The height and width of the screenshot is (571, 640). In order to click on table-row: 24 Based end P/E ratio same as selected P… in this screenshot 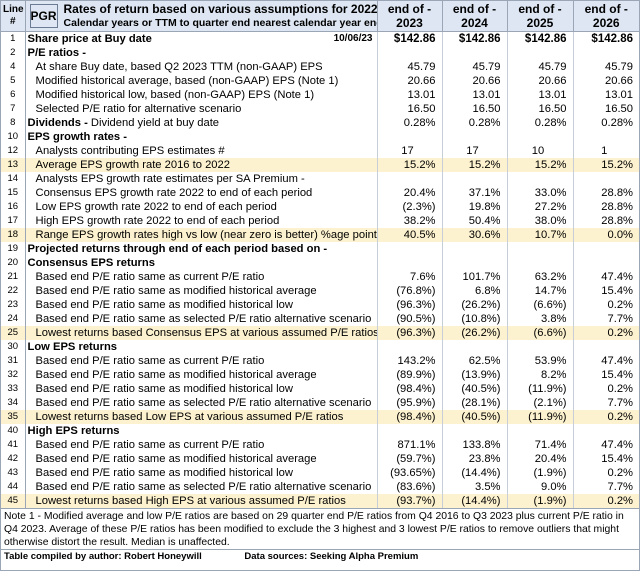, I will do `click(320, 319)`.